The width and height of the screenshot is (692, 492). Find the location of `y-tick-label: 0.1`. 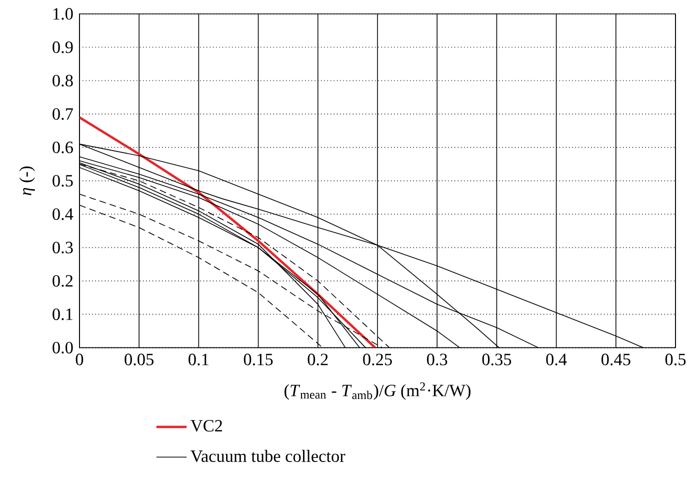

y-tick-label: 0.1 is located at coordinates (62, 314).